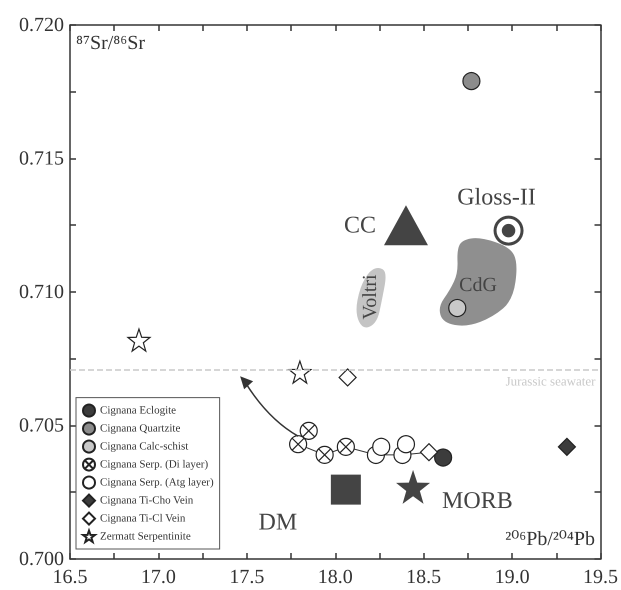 This screenshot has height=590, width=621. What do you see at coordinates (140, 428) in the screenshot?
I see `legend-label: Cignana Quartzite` at bounding box center [140, 428].